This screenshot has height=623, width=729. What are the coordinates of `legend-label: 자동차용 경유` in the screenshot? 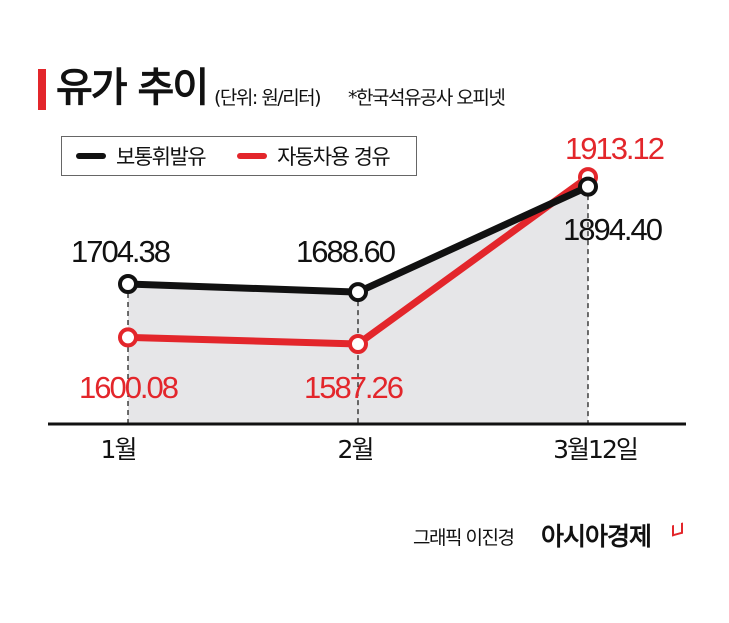 It's located at (334, 157).